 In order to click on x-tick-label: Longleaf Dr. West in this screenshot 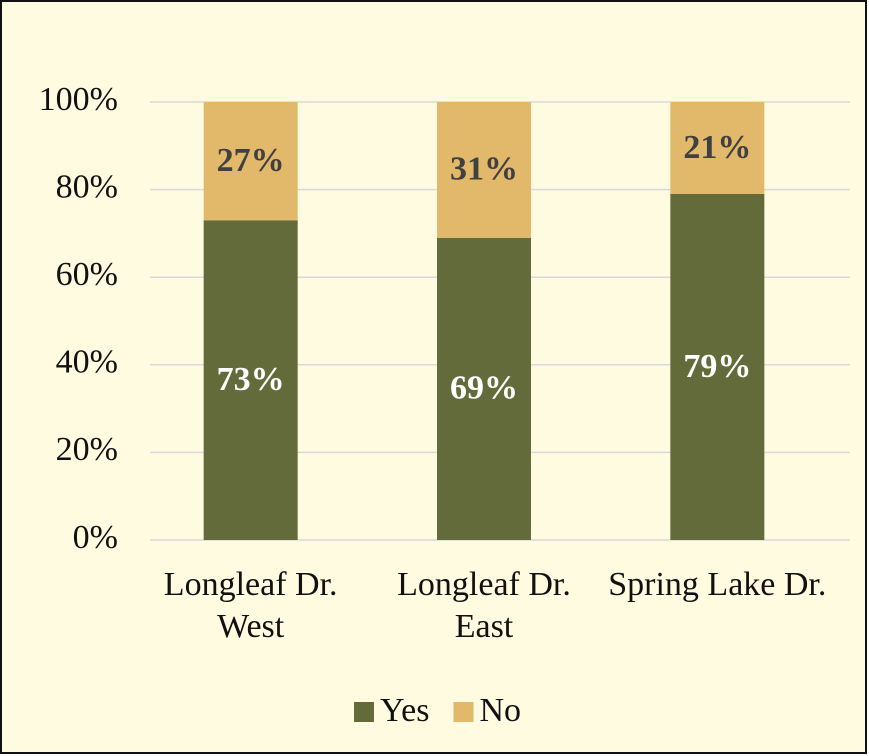, I will do `click(250, 605)`.